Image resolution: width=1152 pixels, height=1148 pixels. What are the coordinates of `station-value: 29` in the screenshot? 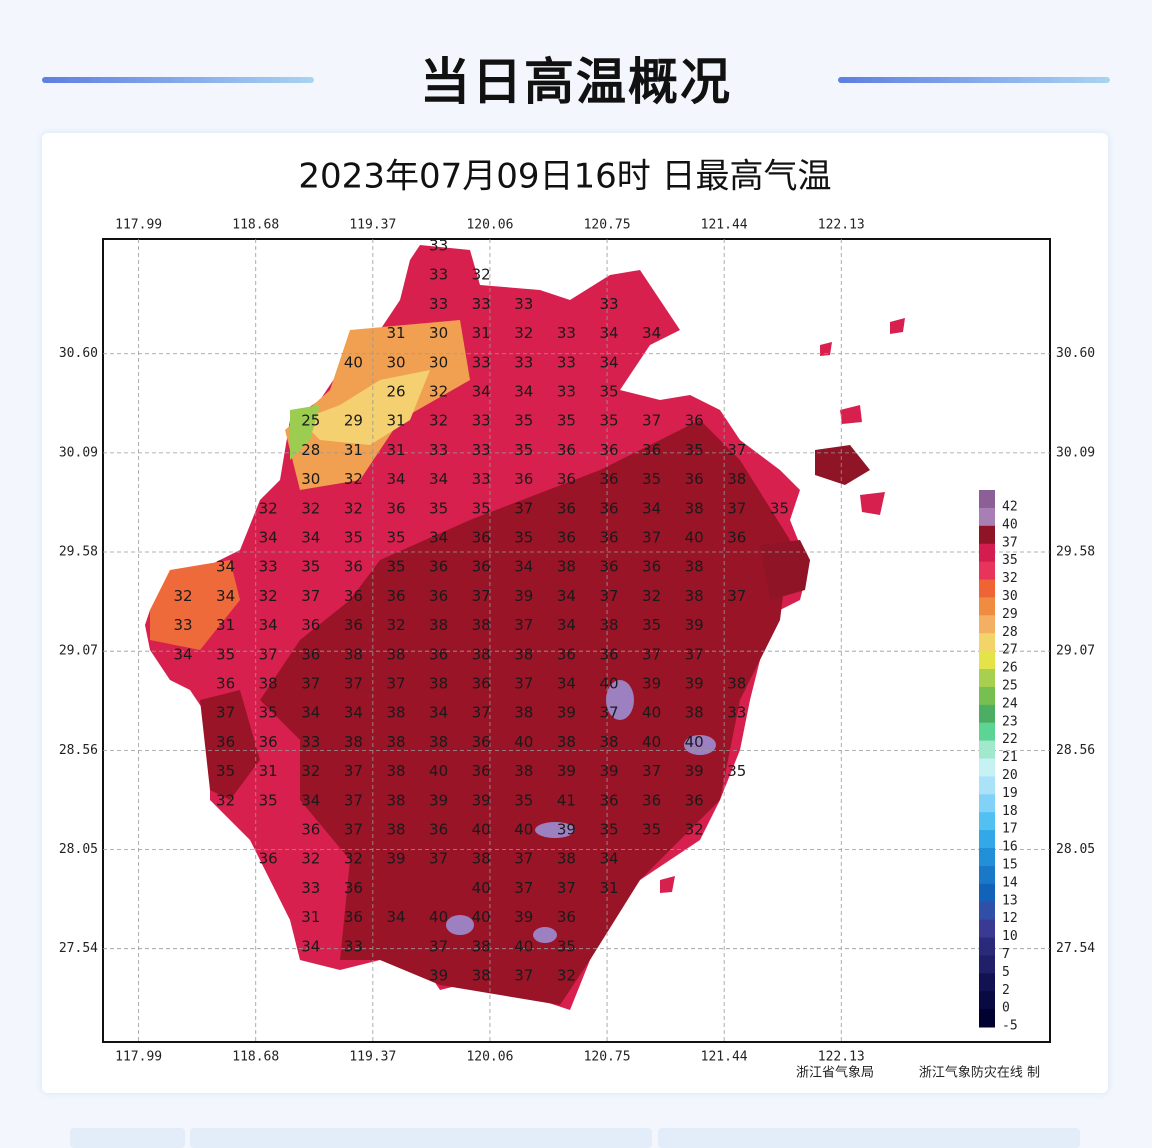 It's located at (353, 421).